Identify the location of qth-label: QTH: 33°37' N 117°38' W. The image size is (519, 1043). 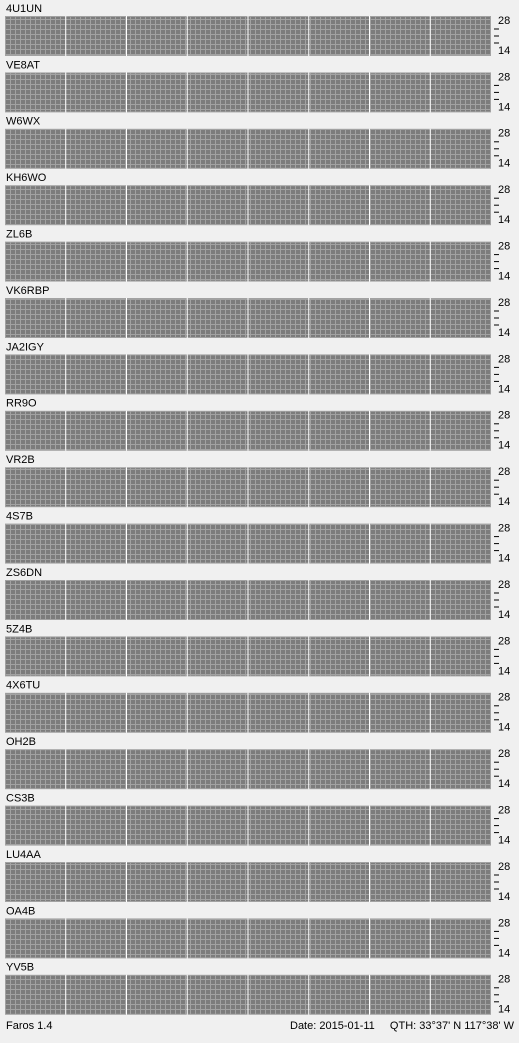
(452, 1026).